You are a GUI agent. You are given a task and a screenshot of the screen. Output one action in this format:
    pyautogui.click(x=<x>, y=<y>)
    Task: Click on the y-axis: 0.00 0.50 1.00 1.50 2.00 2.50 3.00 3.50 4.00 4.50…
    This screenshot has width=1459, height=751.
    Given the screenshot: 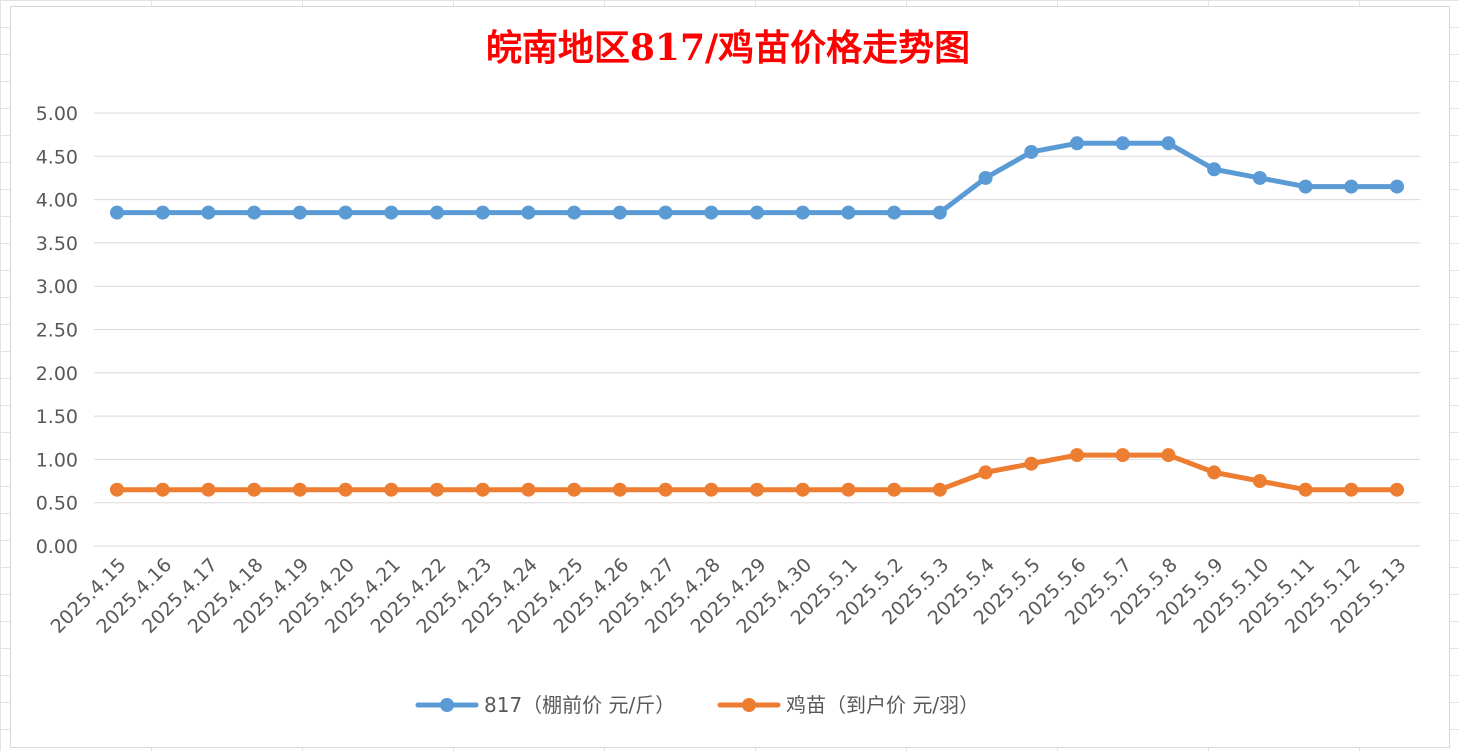 What is the action you would take?
    pyautogui.click(x=57, y=330)
    